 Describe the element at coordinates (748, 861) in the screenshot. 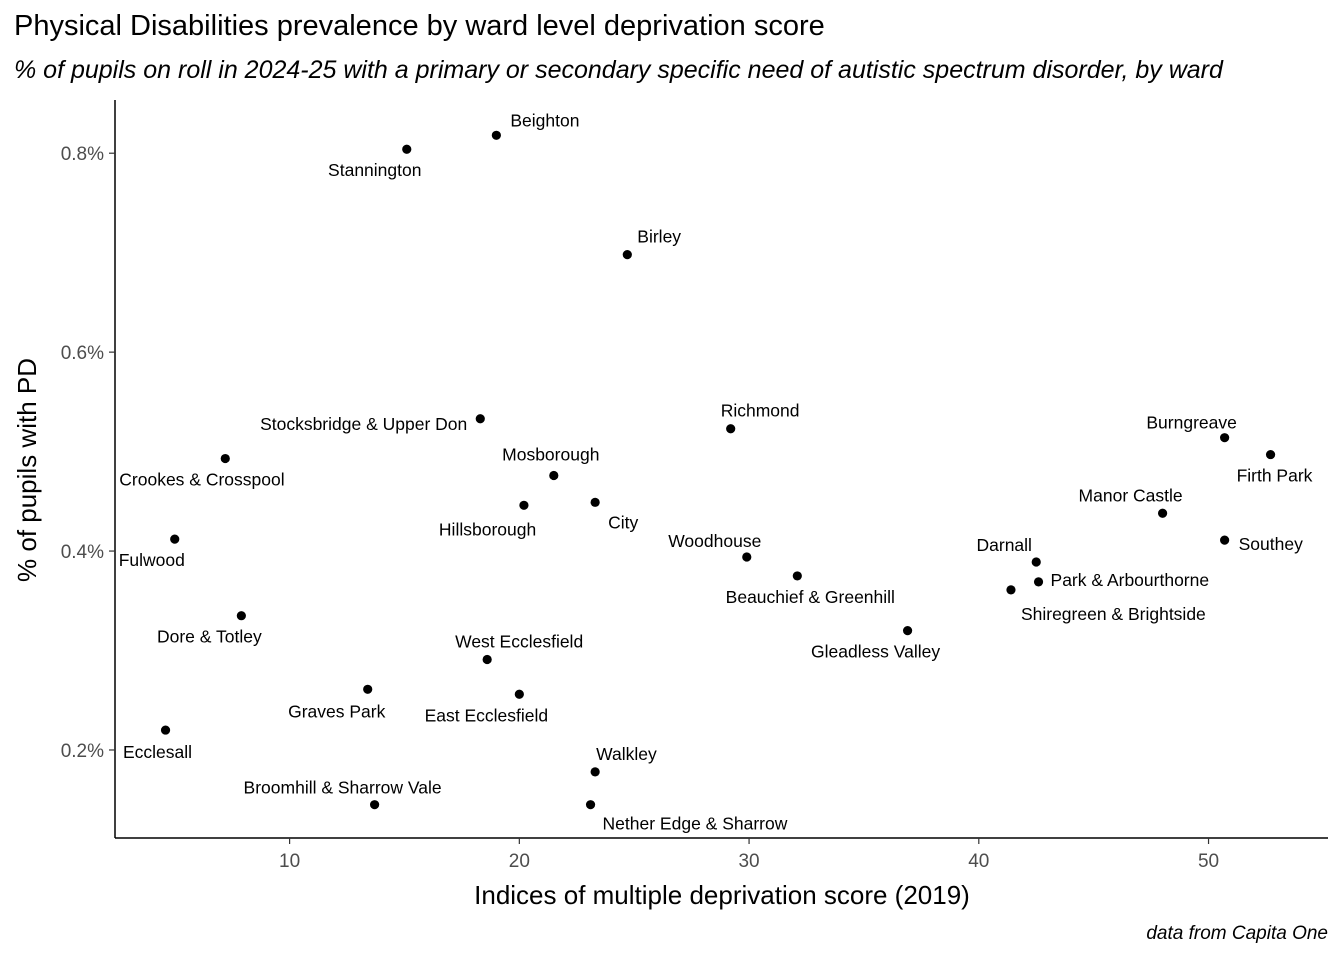

I see `x-tick-label: 30` at that location.